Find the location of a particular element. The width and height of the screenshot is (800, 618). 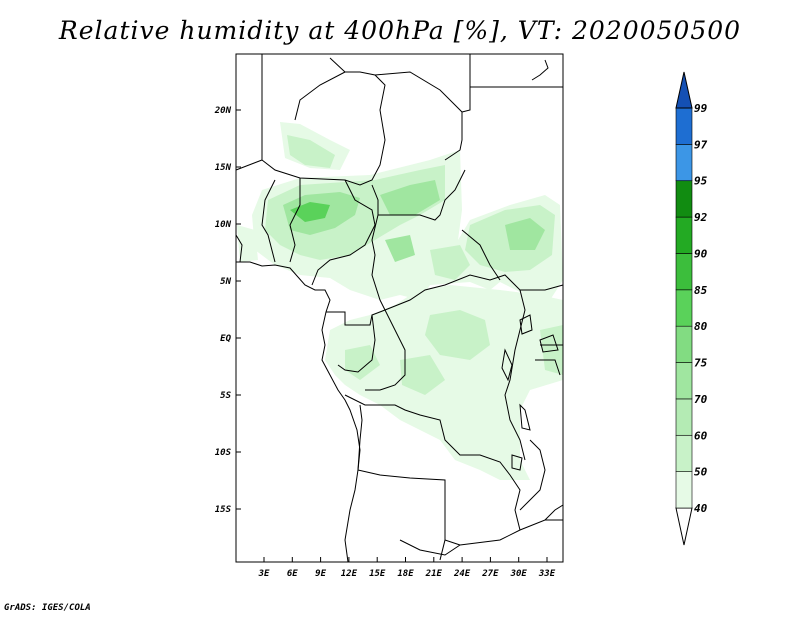

lon-tick-label: 33E is located at coordinates (547, 574).